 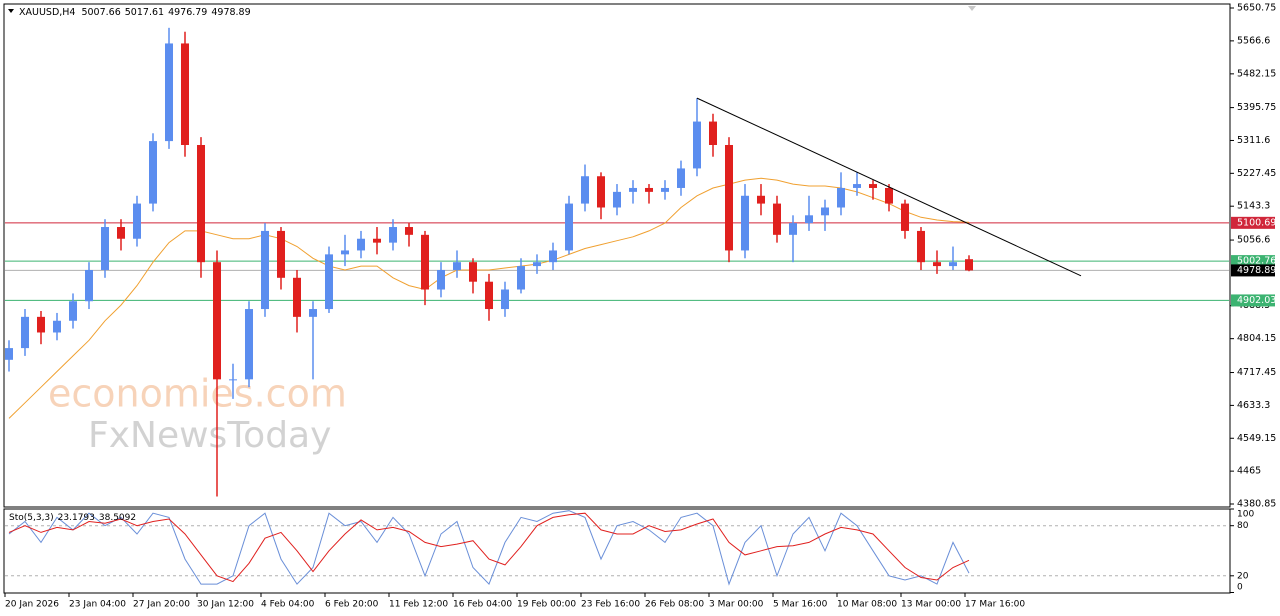 I want to click on y-tick-label: 5056.6, so click(x=1253, y=240).